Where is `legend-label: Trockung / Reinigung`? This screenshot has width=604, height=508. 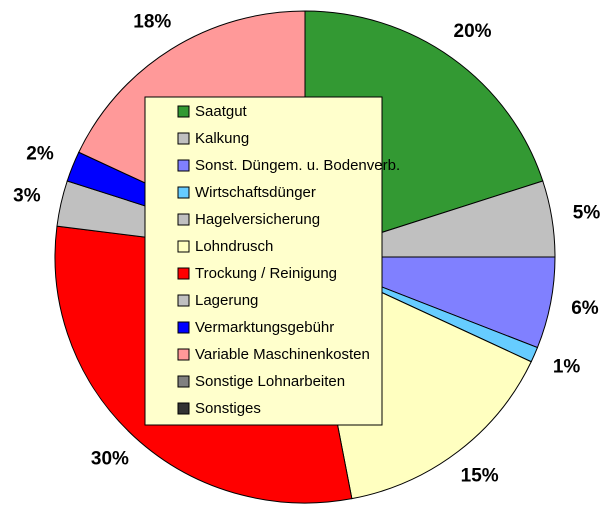 legend-label: Trockung / Reinigung is located at coordinates (266, 273).